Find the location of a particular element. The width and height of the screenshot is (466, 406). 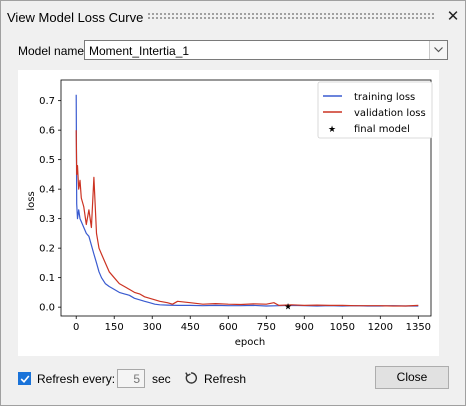

x-tick-label: 150 is located at coordinates (114, 327).